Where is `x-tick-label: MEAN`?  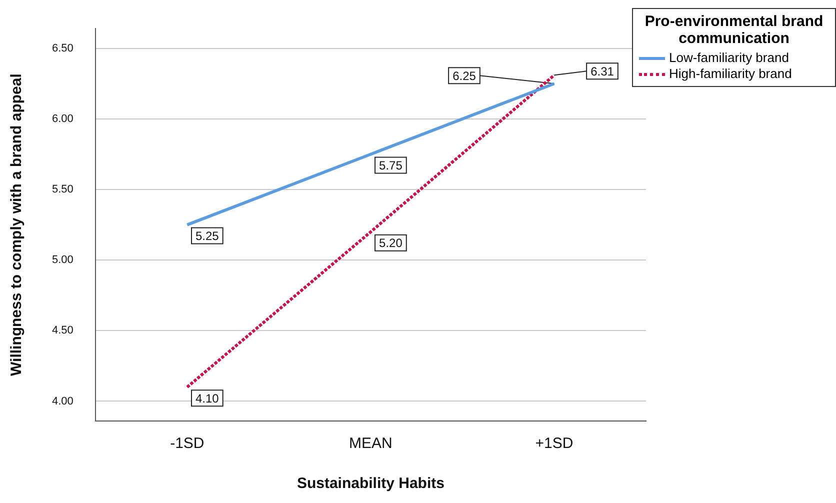
x-tick-label: MEAN is located at coordinates (370, 443).